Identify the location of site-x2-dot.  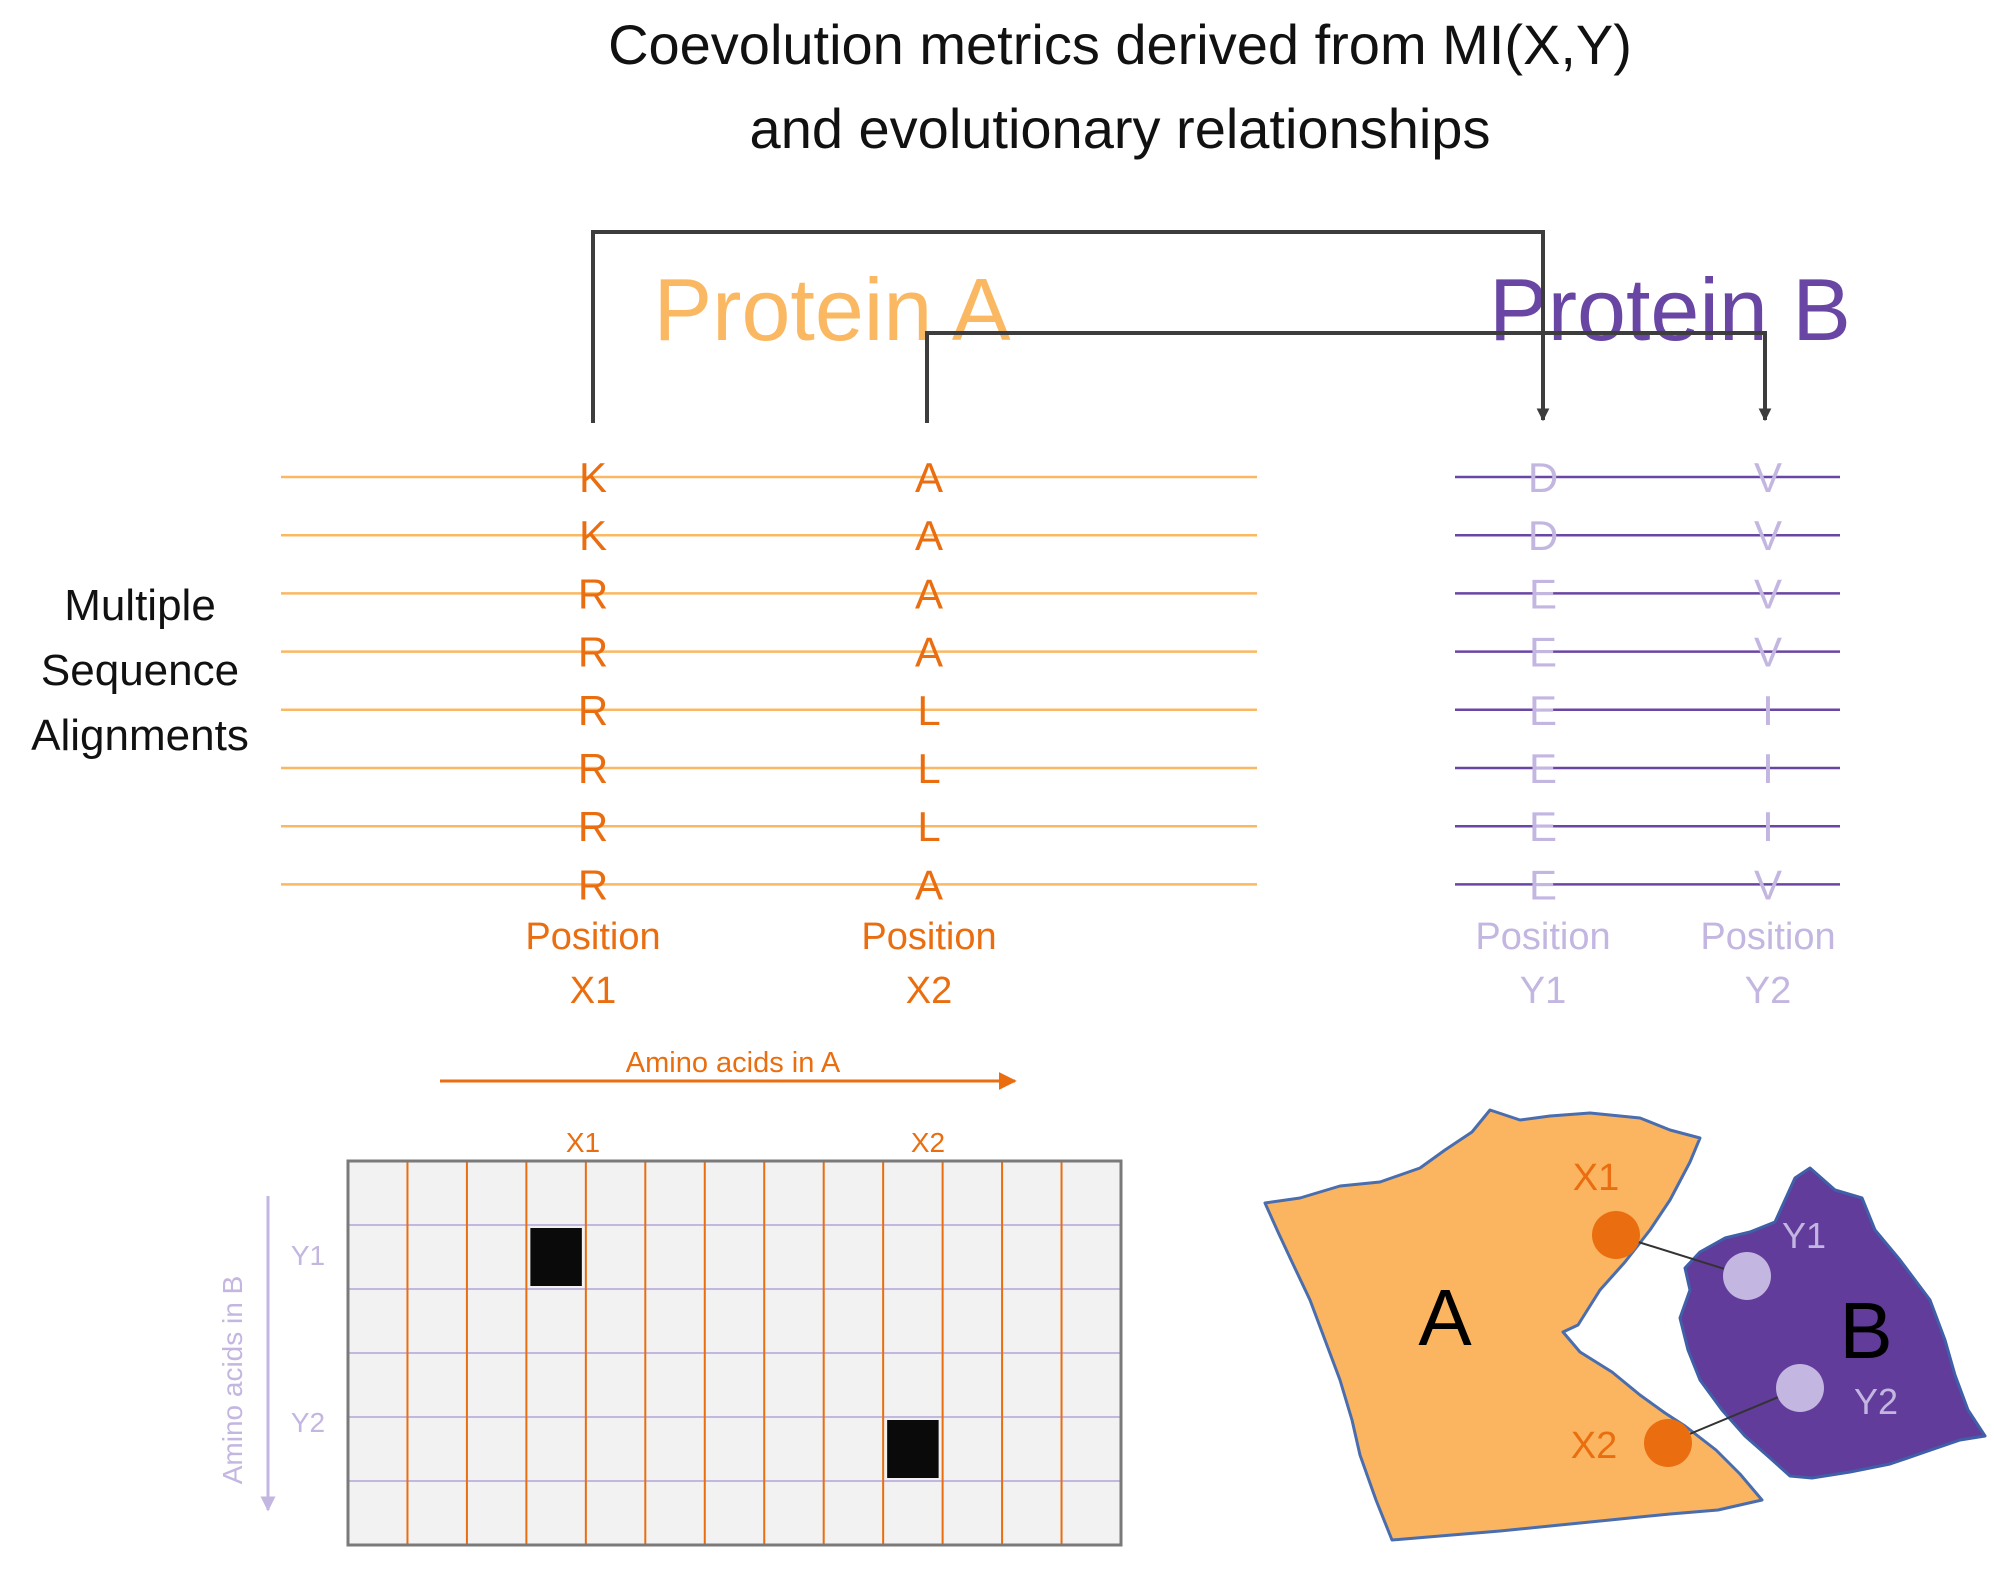
(1668, 1443).